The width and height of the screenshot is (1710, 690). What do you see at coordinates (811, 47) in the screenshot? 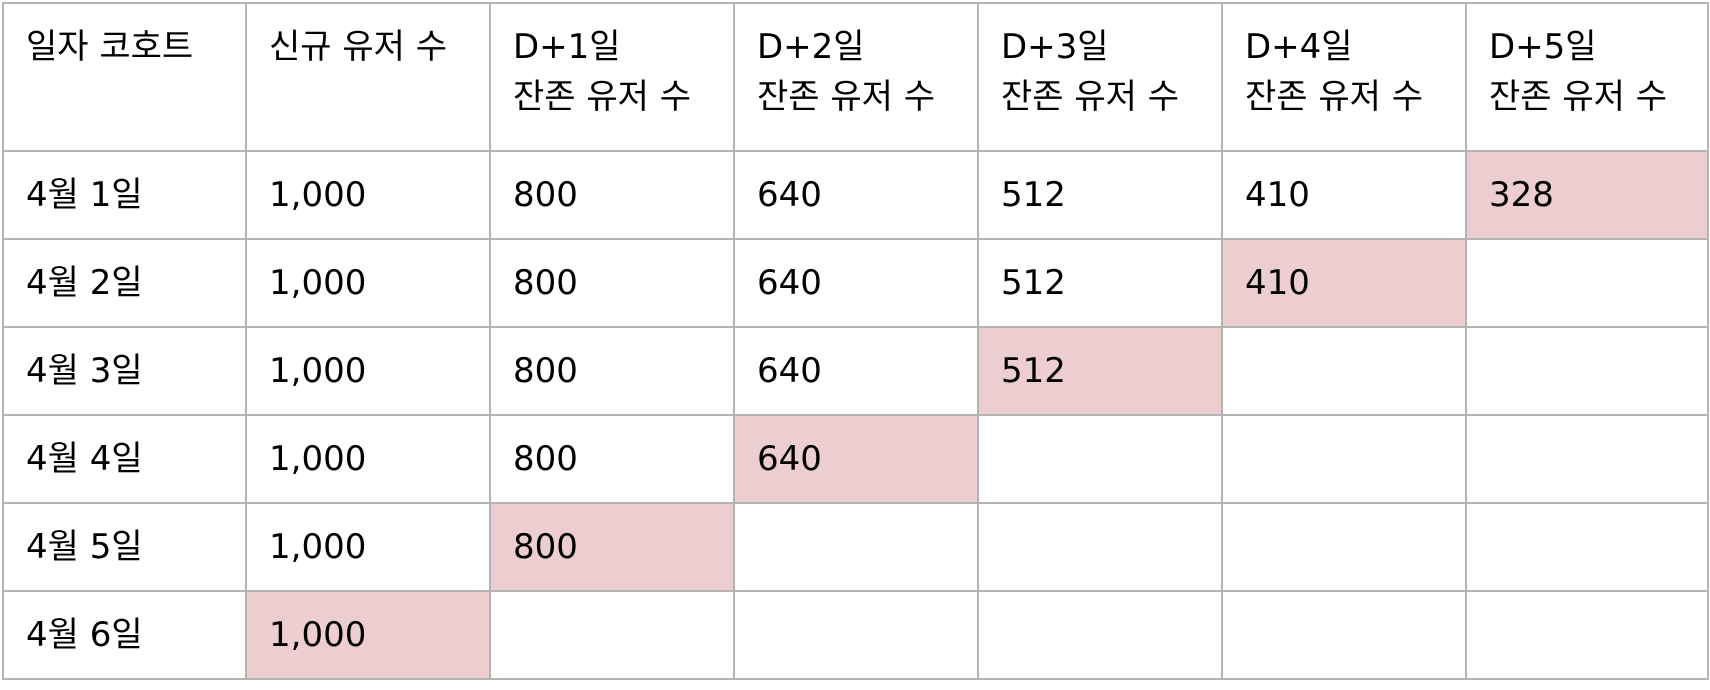
I see `header-label: D+2일` at bounding box center [811, 47].